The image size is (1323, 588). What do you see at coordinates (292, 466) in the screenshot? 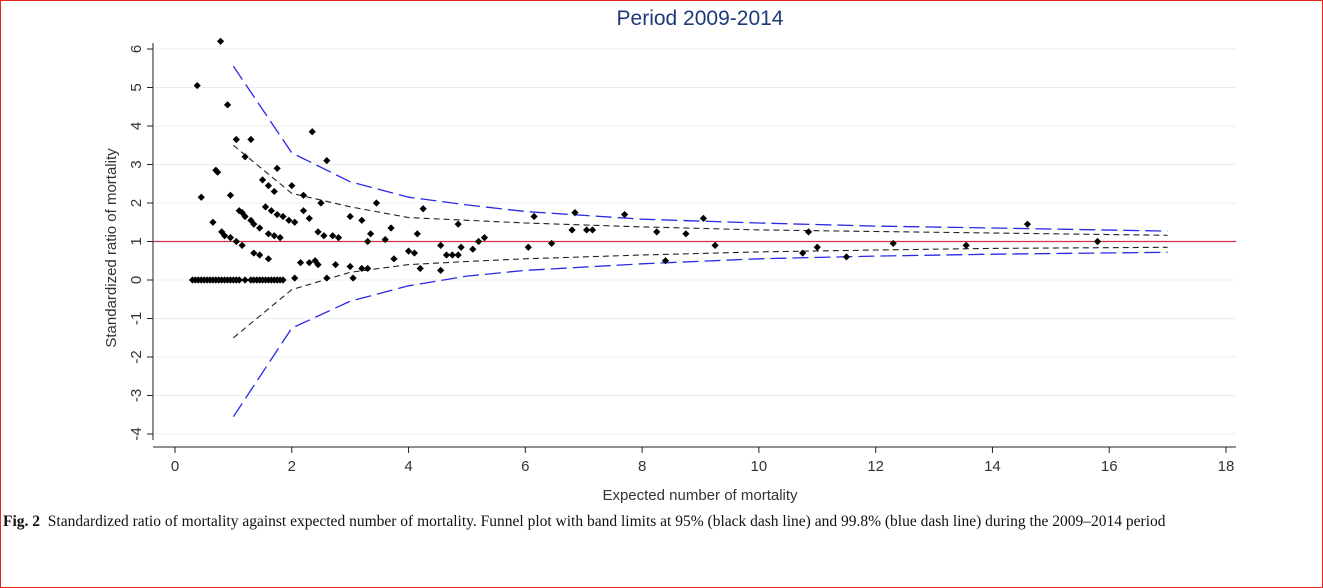
I see `x-tick-label: 2` at bounding box center [292, 466].